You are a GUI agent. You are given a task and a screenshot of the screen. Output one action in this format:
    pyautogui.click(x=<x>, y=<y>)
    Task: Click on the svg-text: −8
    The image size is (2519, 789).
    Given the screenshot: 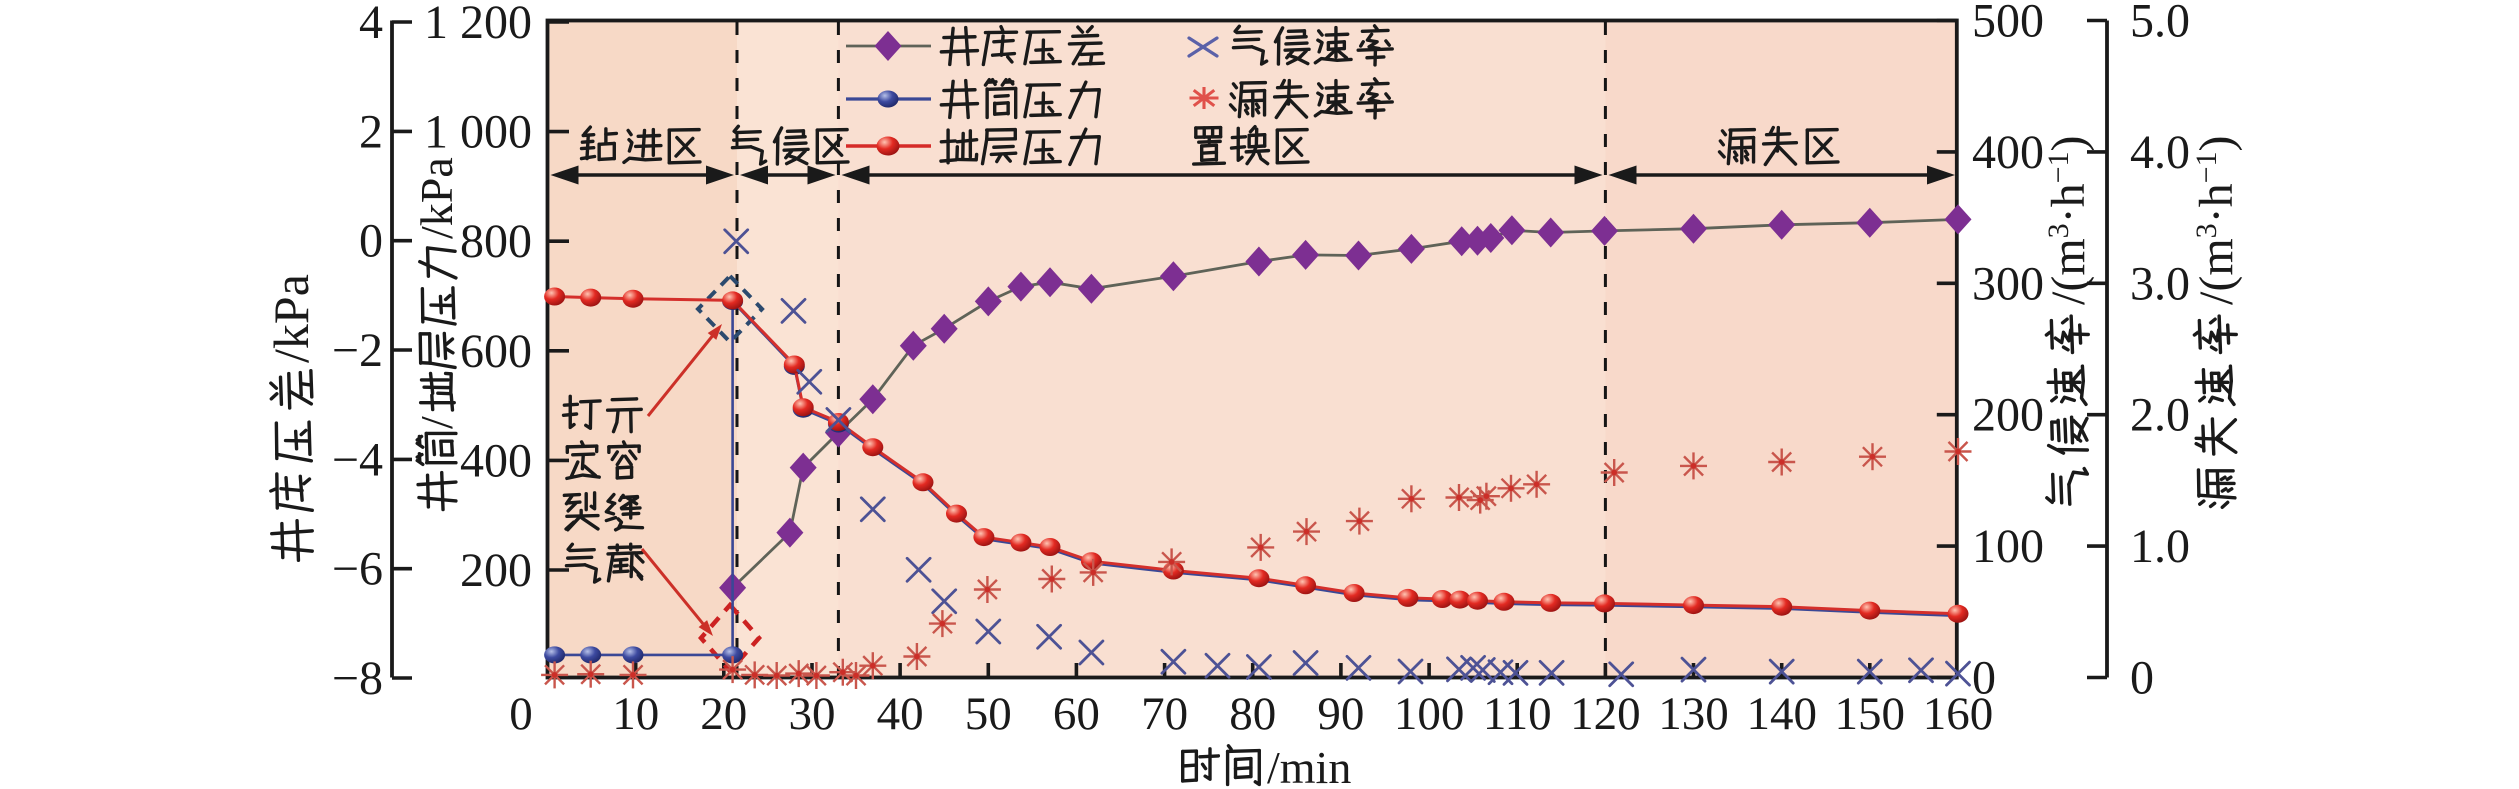 What is the action you would take?
    pyautogui.click(x=357, y=678)
    